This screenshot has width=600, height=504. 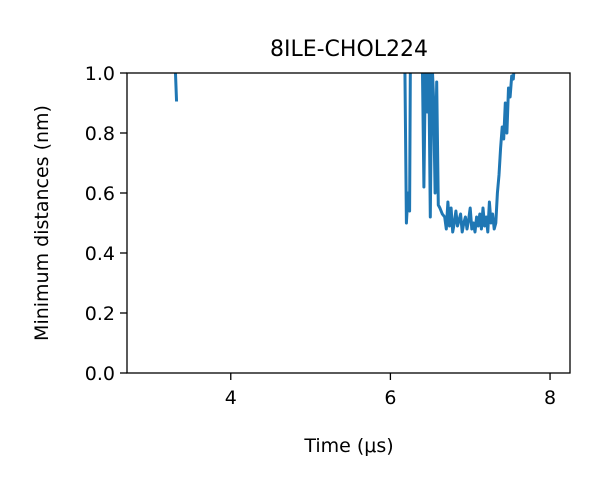 What do you see at coordinates (106, 224) in the screenshot?
I see `y-axis: 0.0 0.2 0.4 0.6 0.8 1.0` at bounding box center [106, 224].